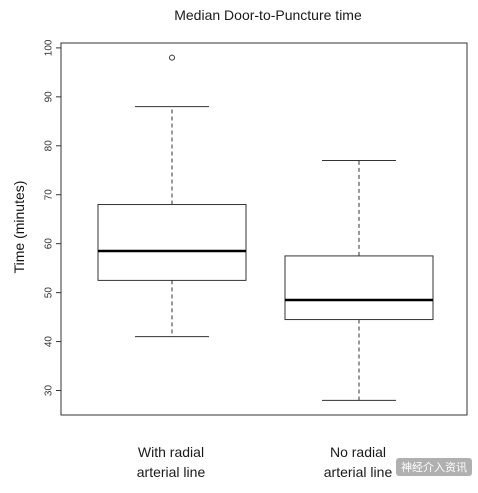  What do you see at coordinates (49, 47) in the screenshot?
I see `y-tick-label: 100` at bounding box center [49, 47].